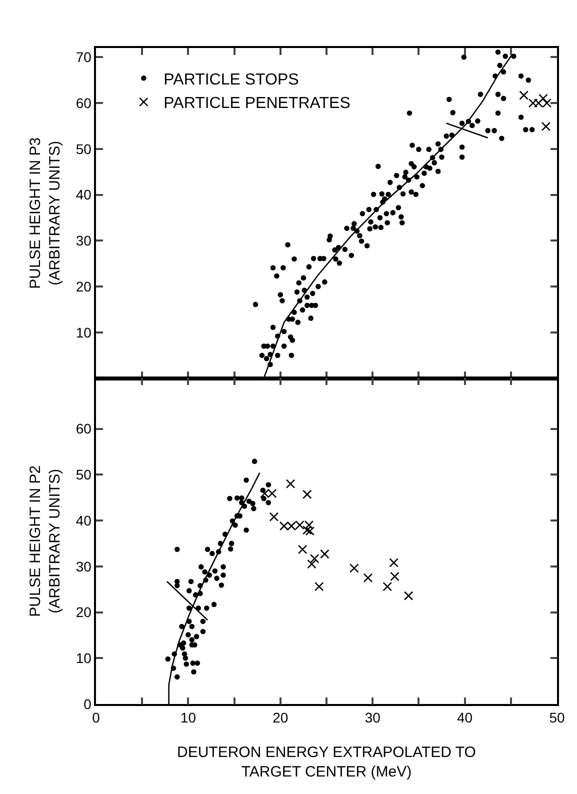  I want to click on y-tick-label: 0, so click(88, 704).